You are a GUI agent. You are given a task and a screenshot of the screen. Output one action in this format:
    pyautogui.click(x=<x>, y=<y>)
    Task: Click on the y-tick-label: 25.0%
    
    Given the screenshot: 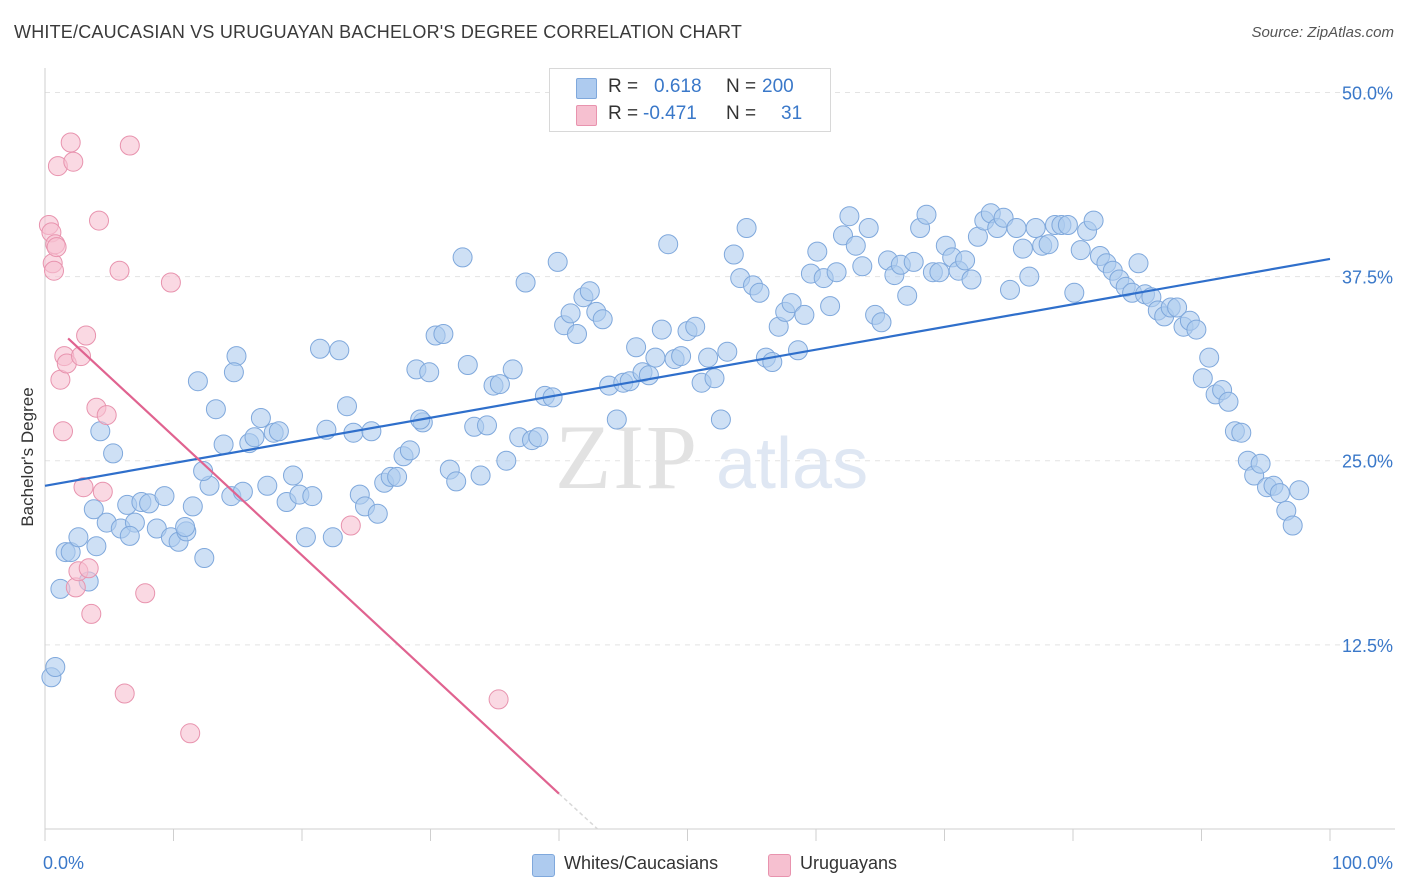 What is the action you would take?
    pyautogui.click(x=1367, y=462)
    